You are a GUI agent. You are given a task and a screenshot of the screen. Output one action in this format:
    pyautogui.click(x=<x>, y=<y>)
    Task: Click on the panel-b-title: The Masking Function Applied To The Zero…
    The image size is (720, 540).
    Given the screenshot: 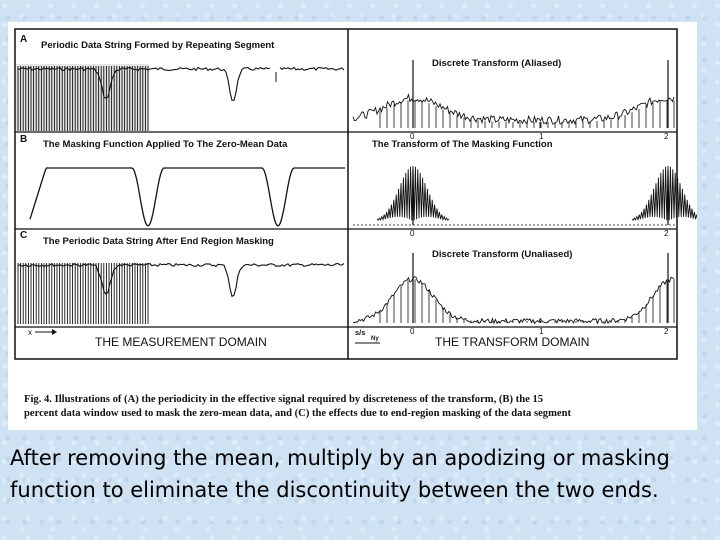 What is the action you would take?
    pyautogui.click(x=165, y=144)
    